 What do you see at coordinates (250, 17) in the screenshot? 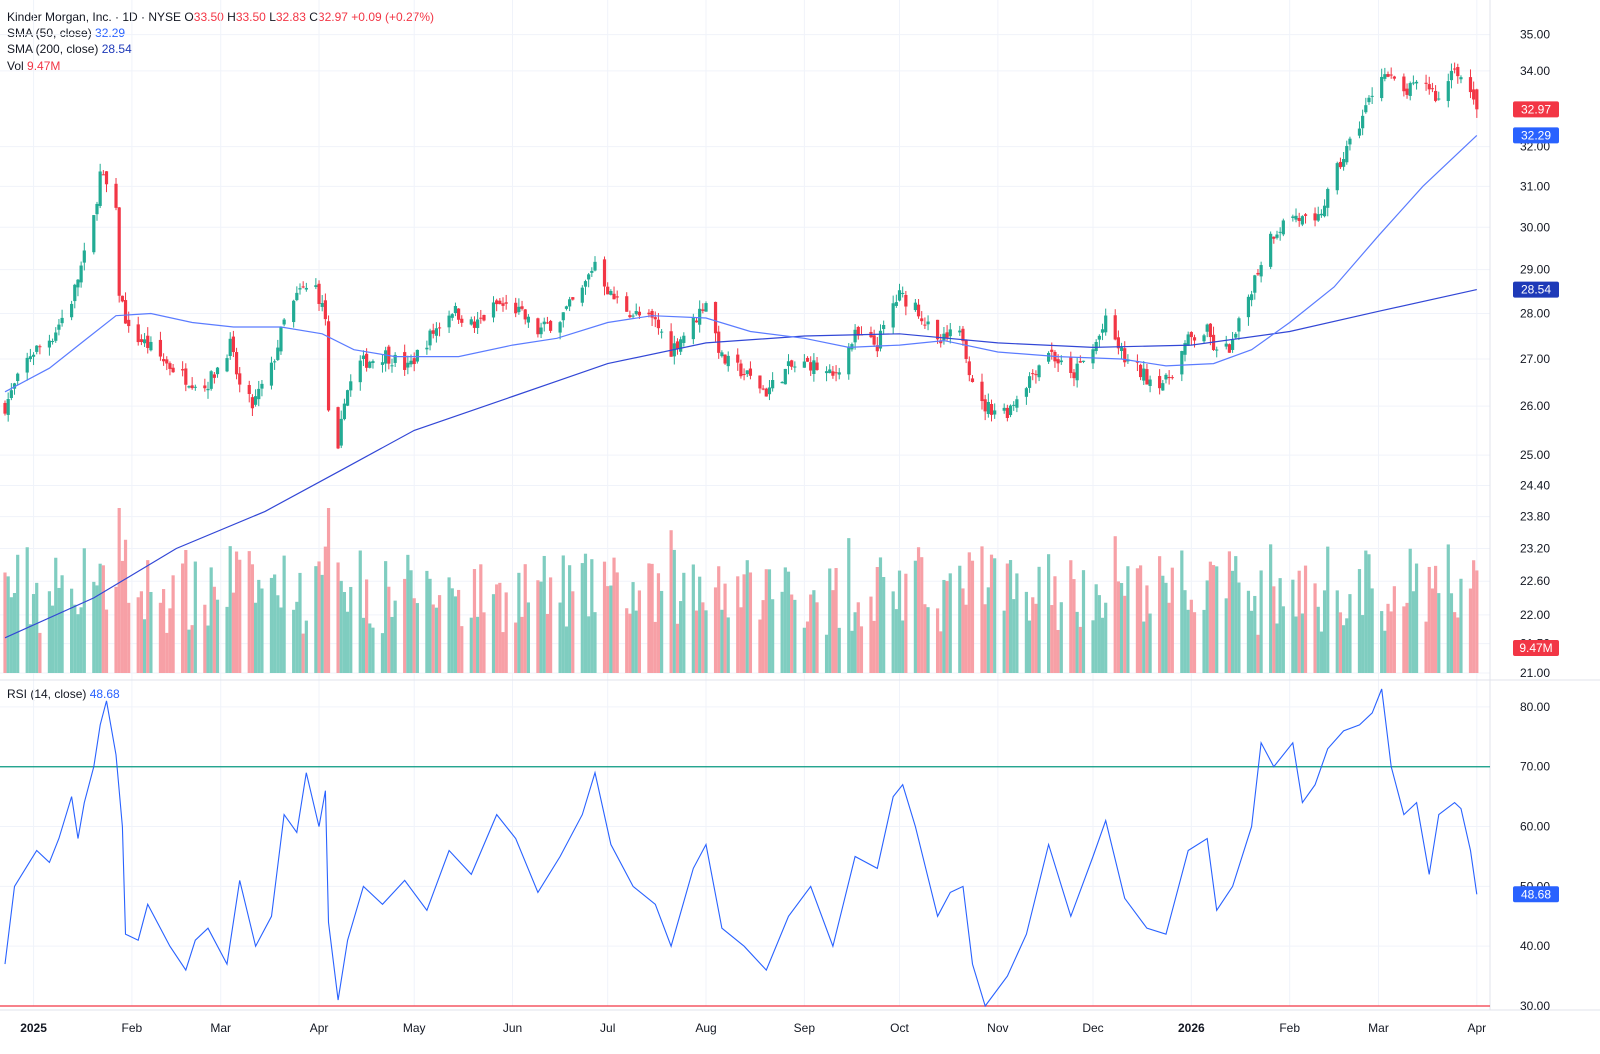
I see `high-value: 33.50` at bounding box center [250, 17].